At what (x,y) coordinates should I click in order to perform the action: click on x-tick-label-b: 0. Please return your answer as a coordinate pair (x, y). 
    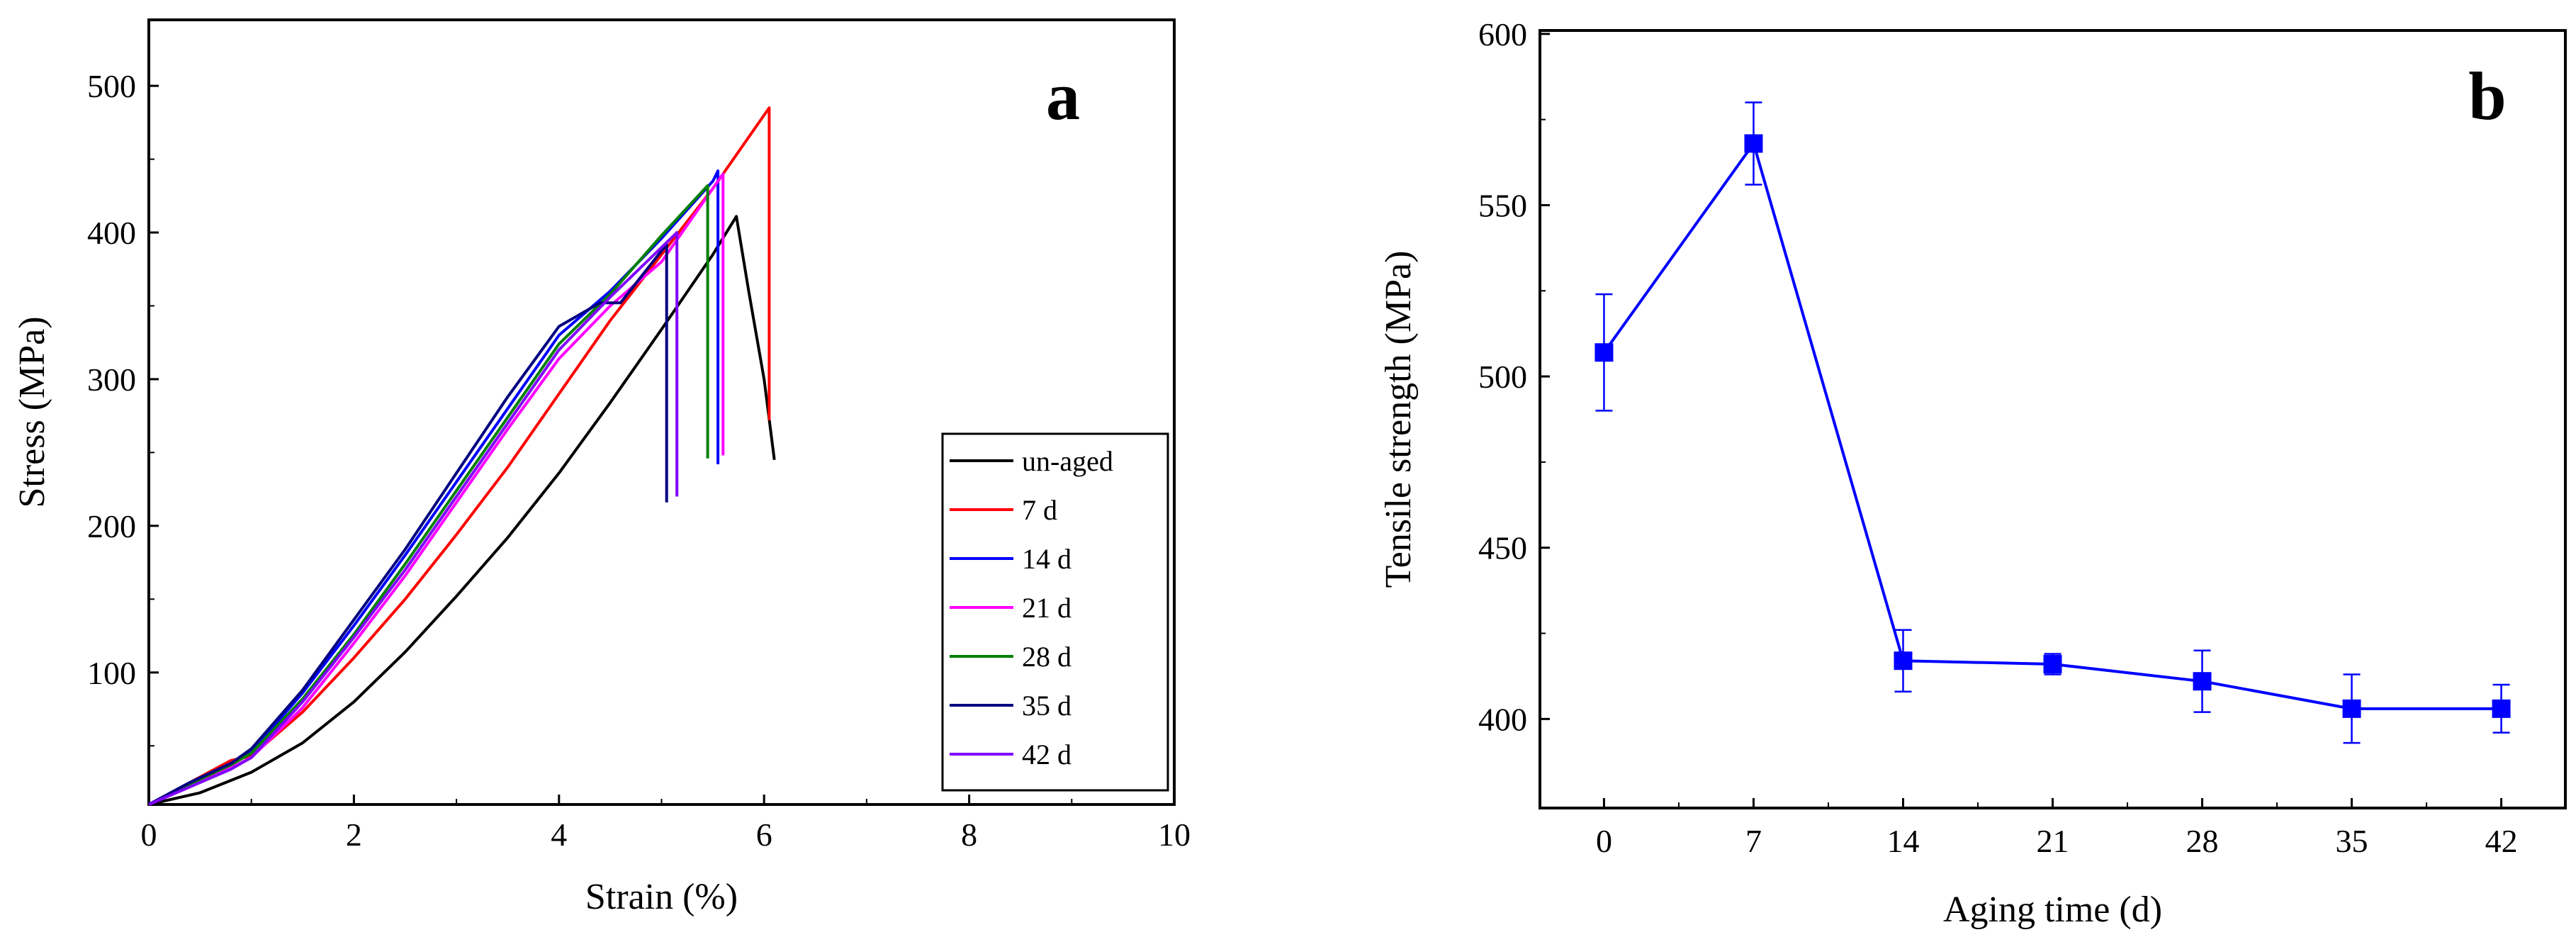
    Looking at the image, I should click on (1604, 841).